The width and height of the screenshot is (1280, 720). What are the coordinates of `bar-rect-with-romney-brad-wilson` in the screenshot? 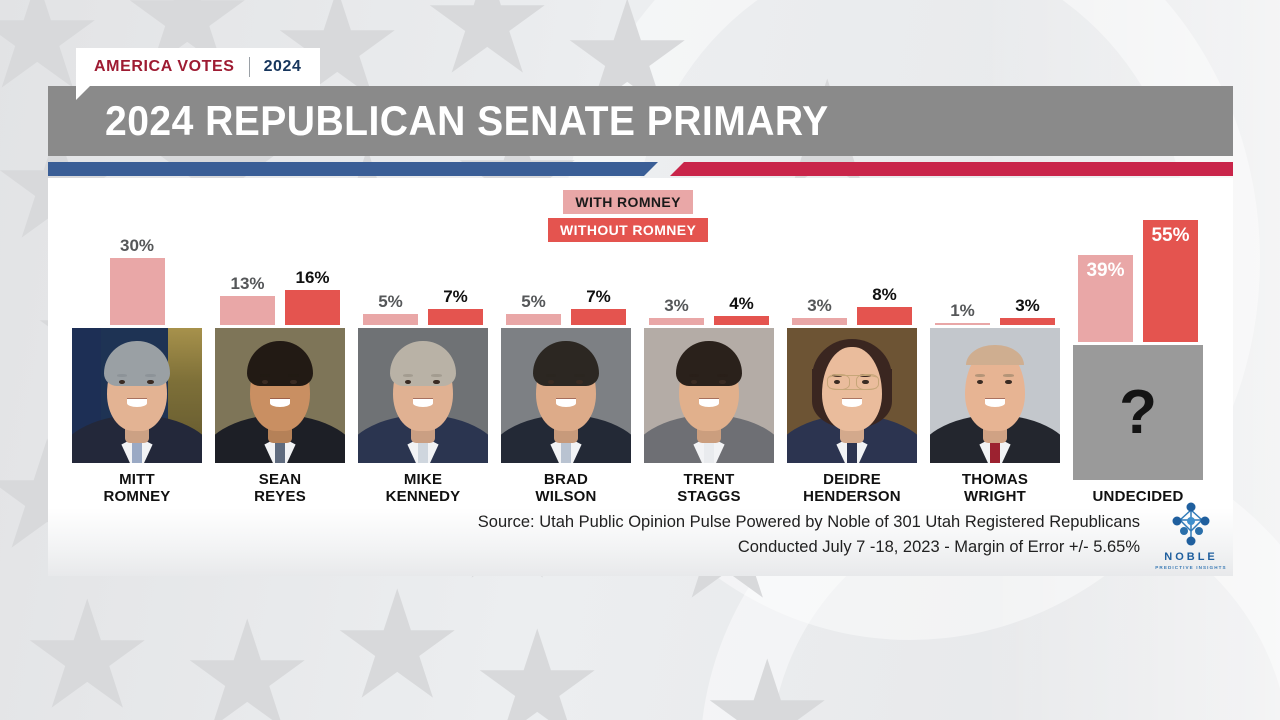 It's located at (533, 320).